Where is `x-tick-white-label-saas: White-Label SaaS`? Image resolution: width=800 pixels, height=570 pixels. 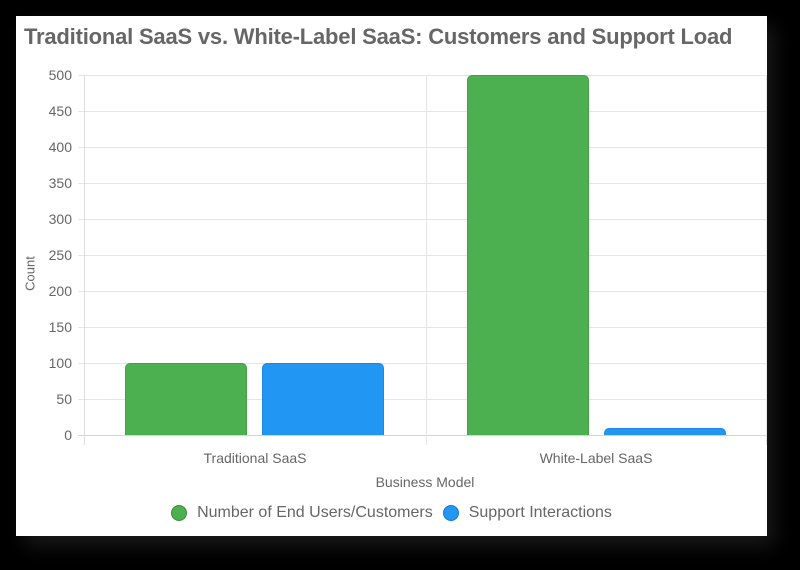 x-tick-white-label-saas: White-Label SaaS is located at coordinates (596, 458).